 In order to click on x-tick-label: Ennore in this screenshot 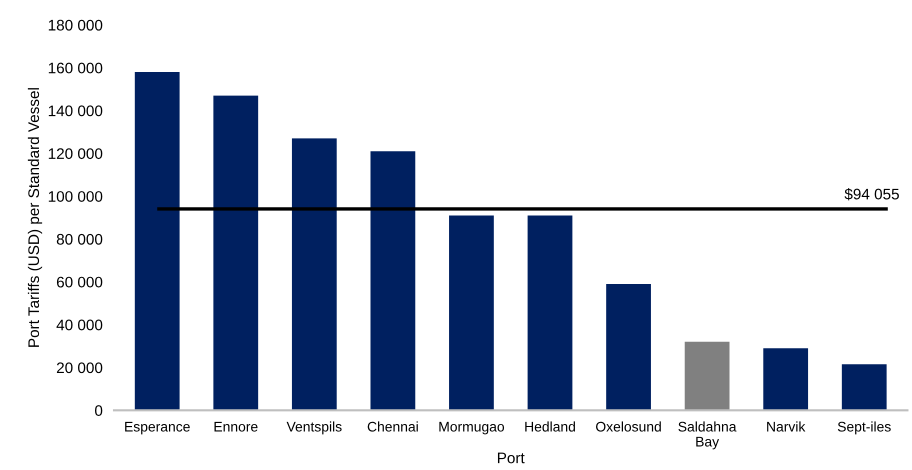, I will do `click(236, 427)`.